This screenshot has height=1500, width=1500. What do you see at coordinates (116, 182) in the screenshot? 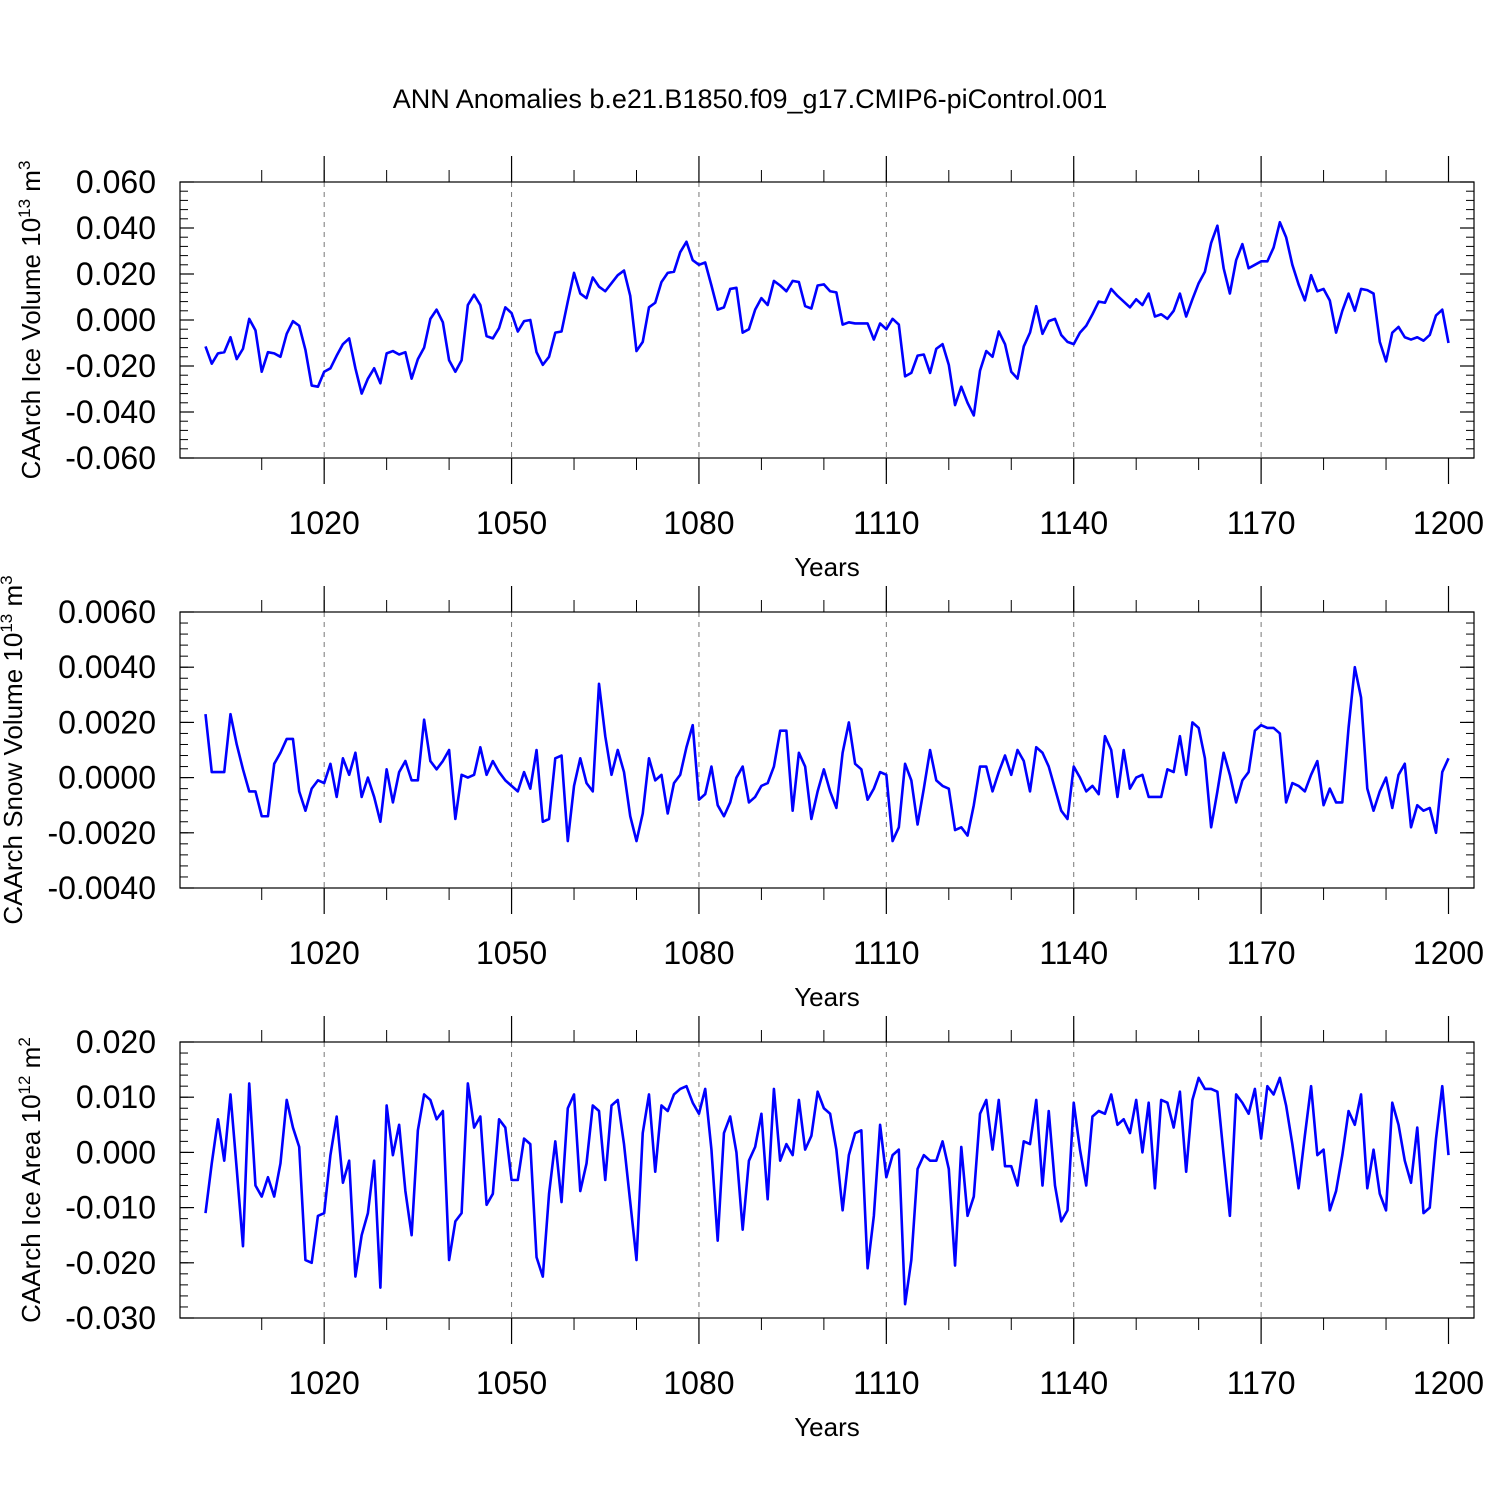
I see `y-tick-label: 0.060` at bounding box center [116, 182].